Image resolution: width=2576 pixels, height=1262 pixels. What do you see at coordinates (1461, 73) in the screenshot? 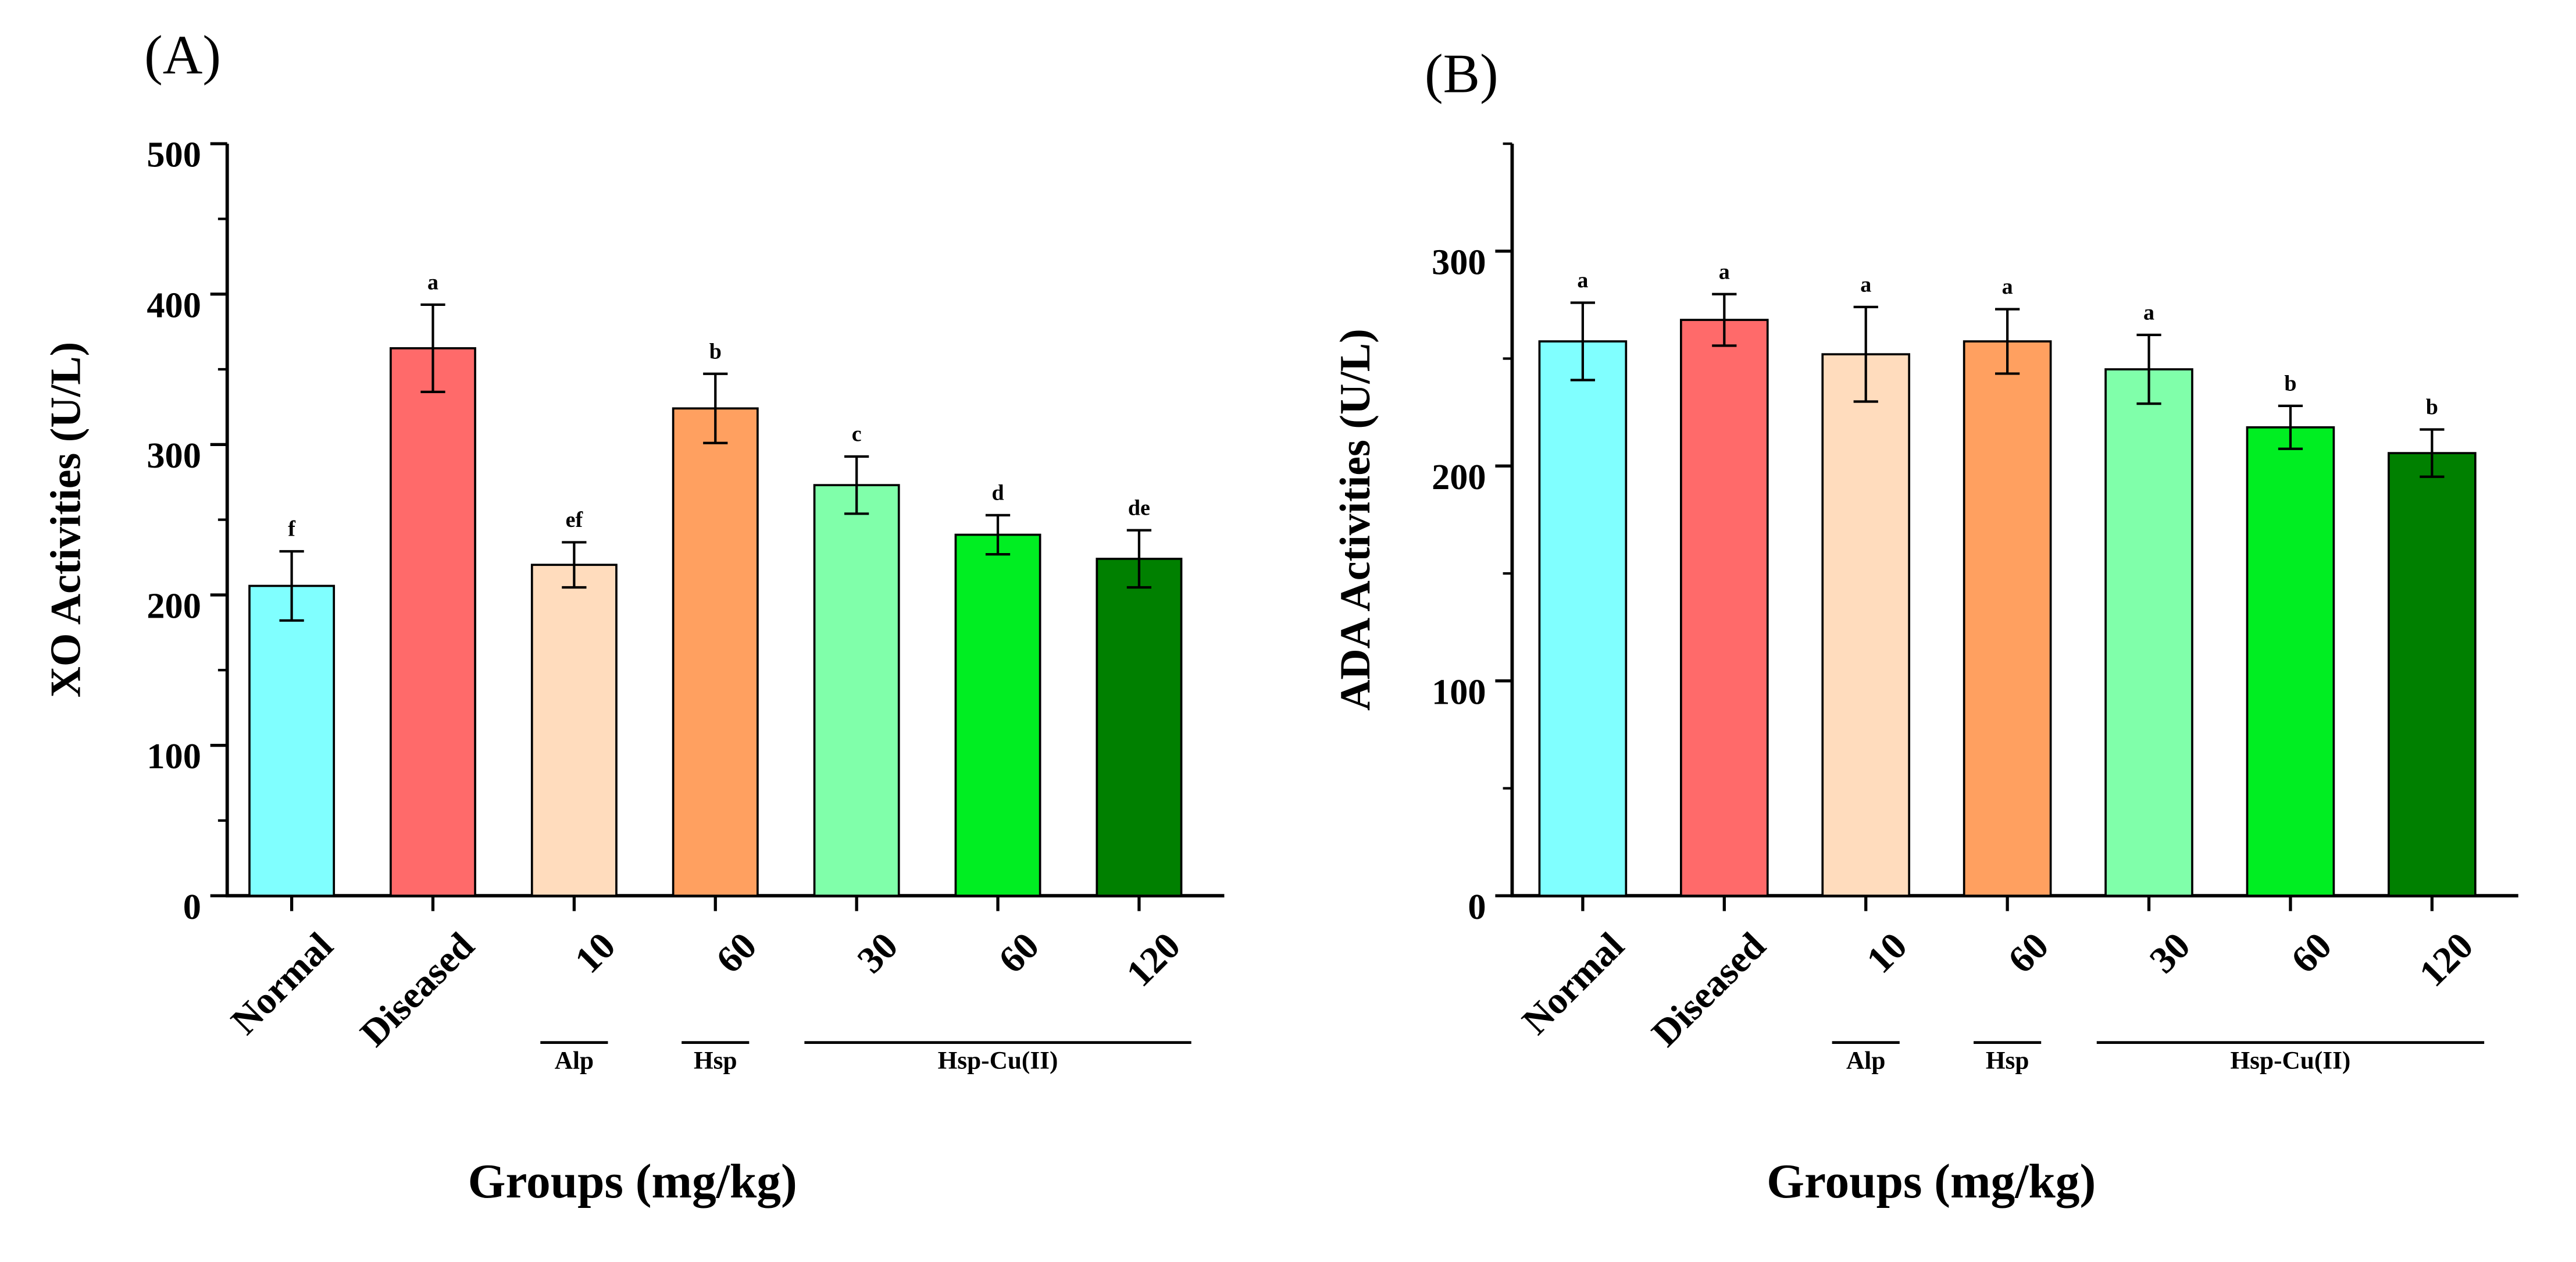
I see `panel-label: (B)` at bounding box center [1461, 73].